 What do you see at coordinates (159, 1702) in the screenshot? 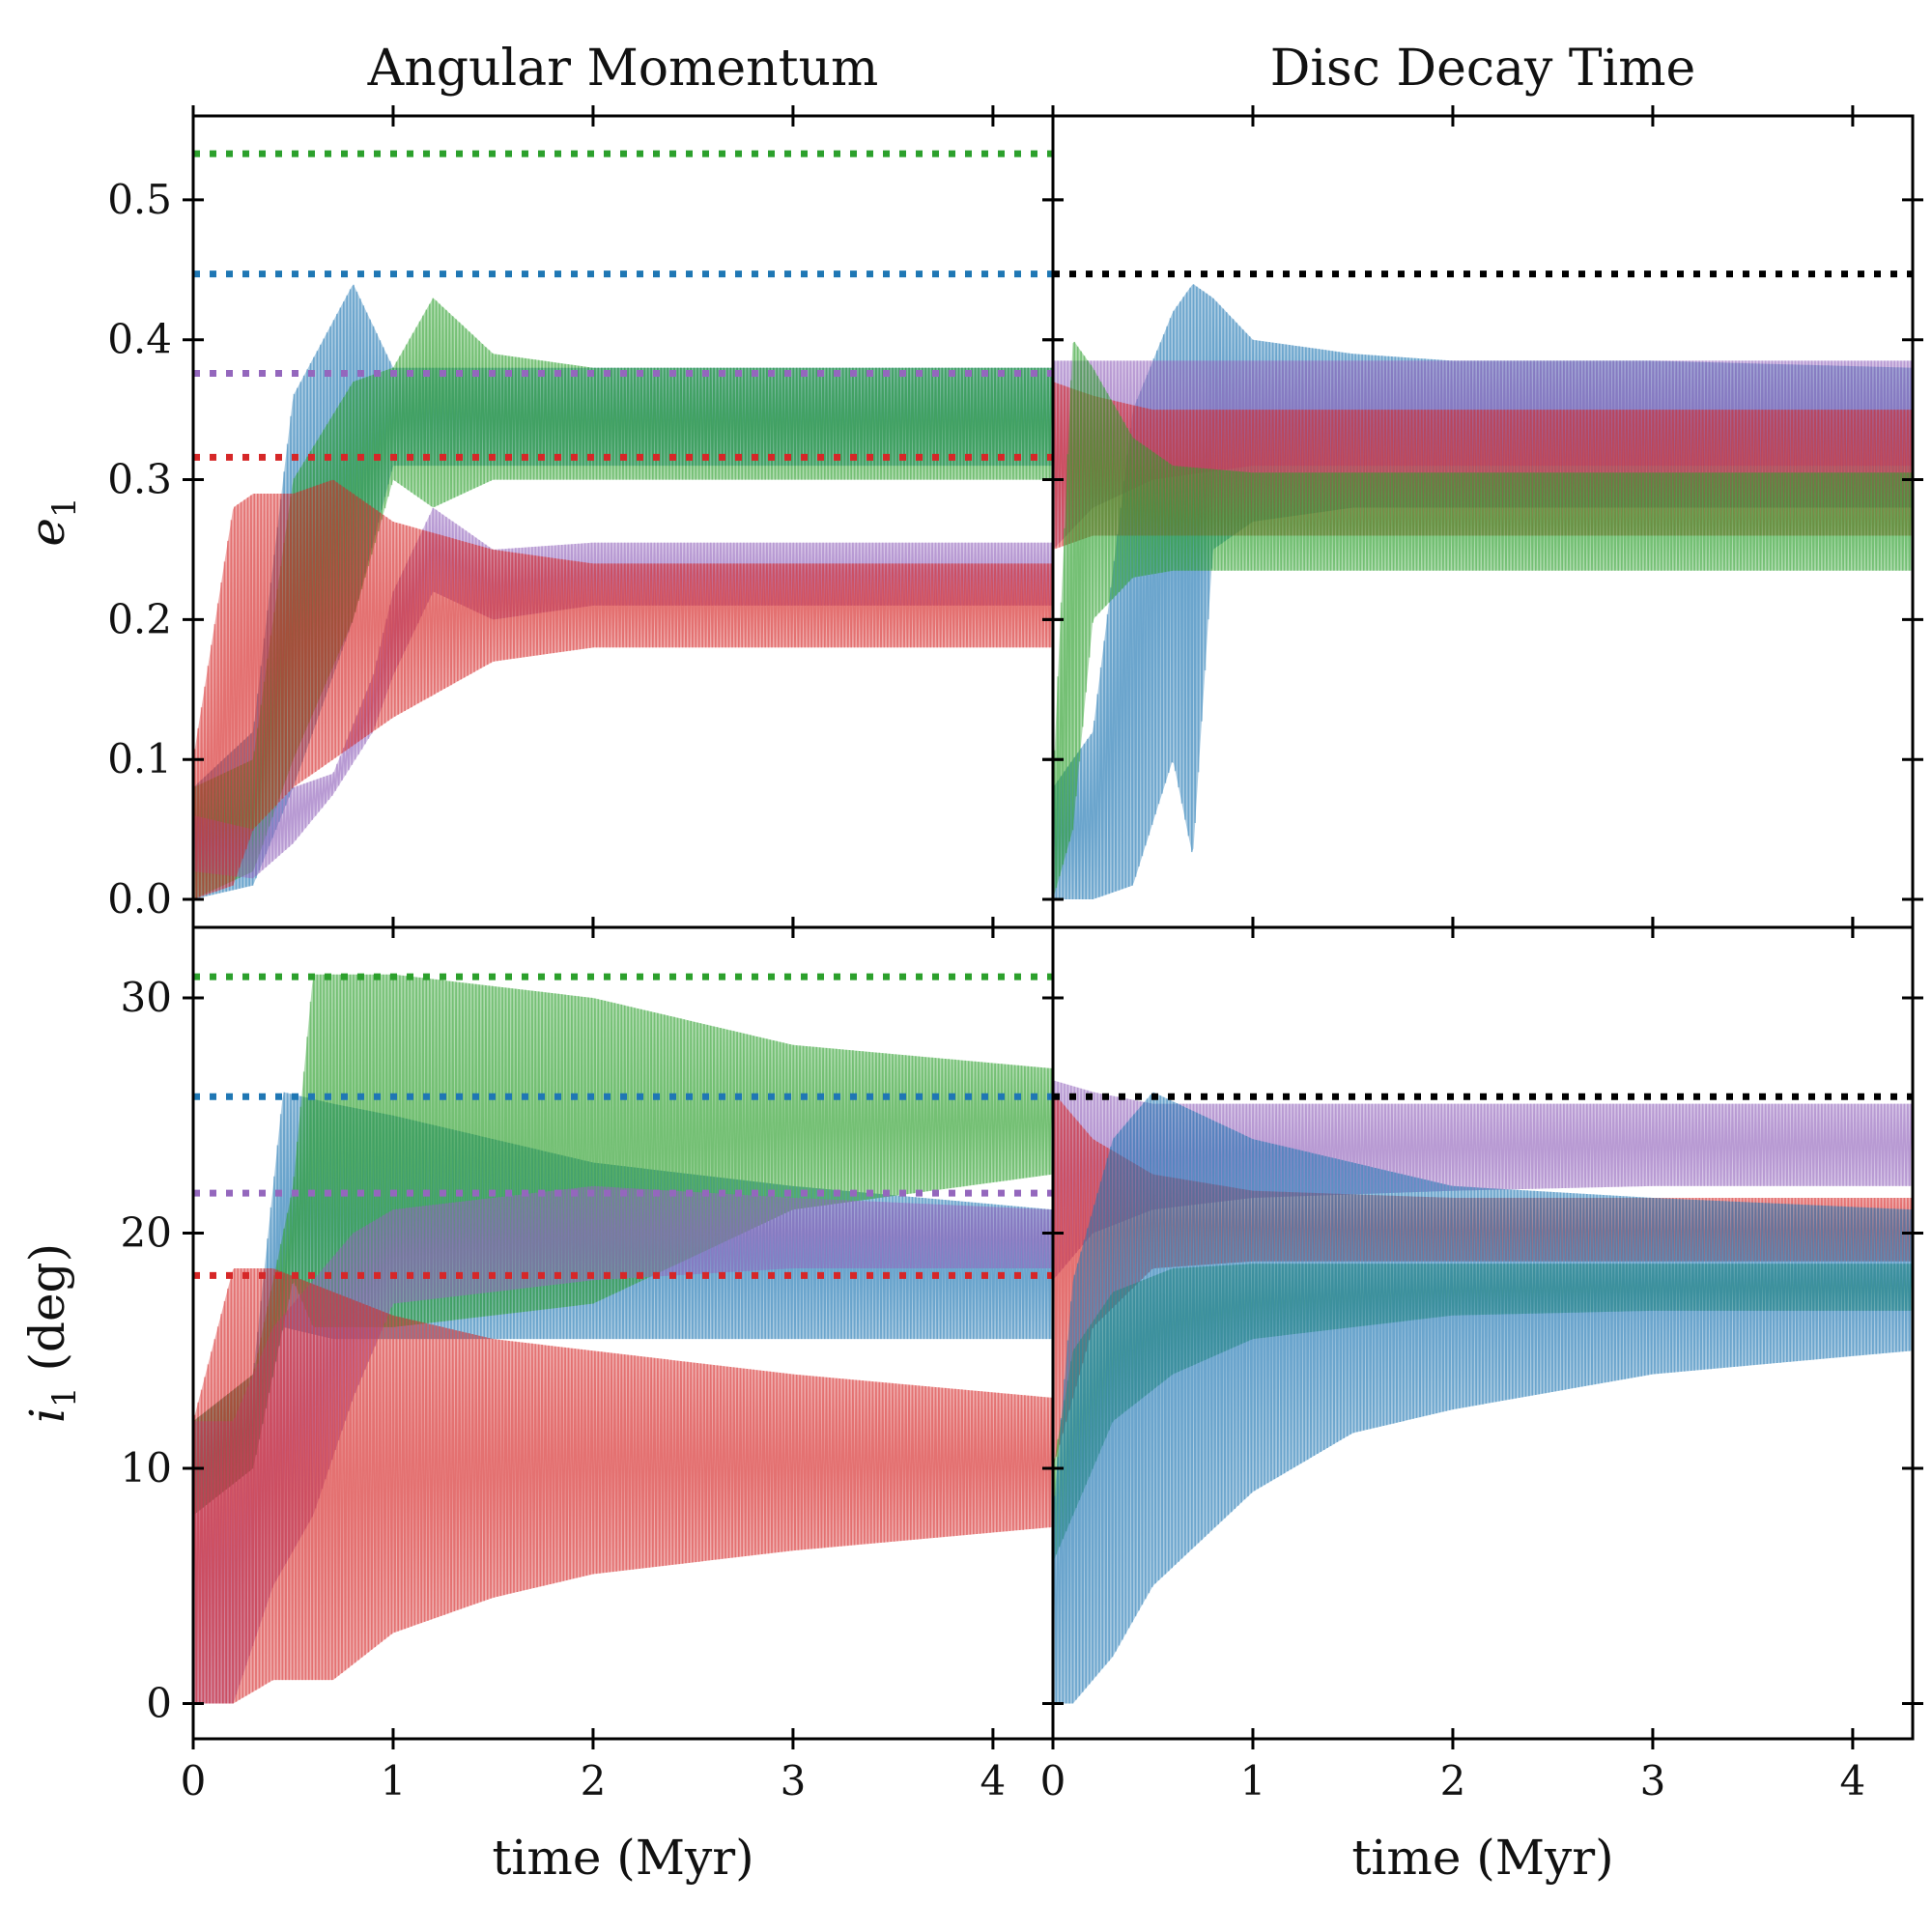
I see `y-tick-label: 0` at bounding box center [159, 1702].